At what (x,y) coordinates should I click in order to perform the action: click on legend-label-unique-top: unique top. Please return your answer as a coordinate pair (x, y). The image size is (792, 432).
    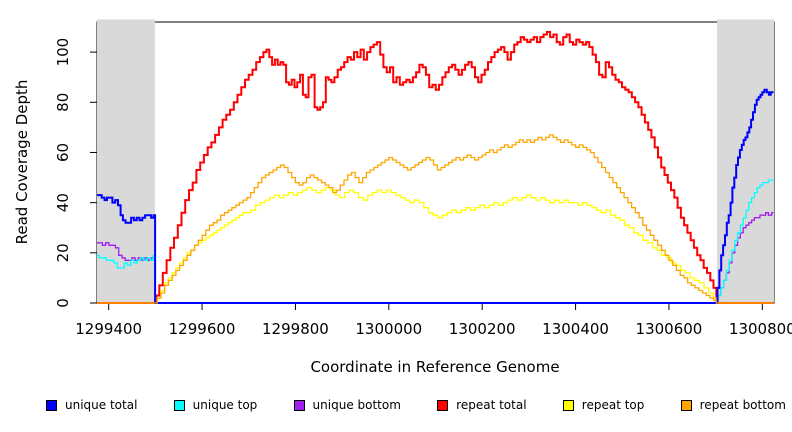
    Looking at the image, I should click on (225, 405).